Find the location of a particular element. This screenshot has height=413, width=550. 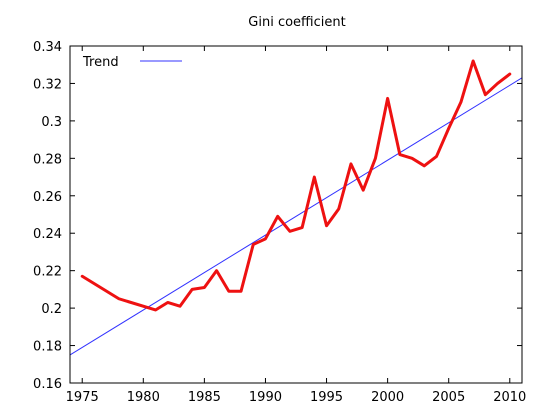

y-tick-label: 0.28 is located at coordinates (47, 159).